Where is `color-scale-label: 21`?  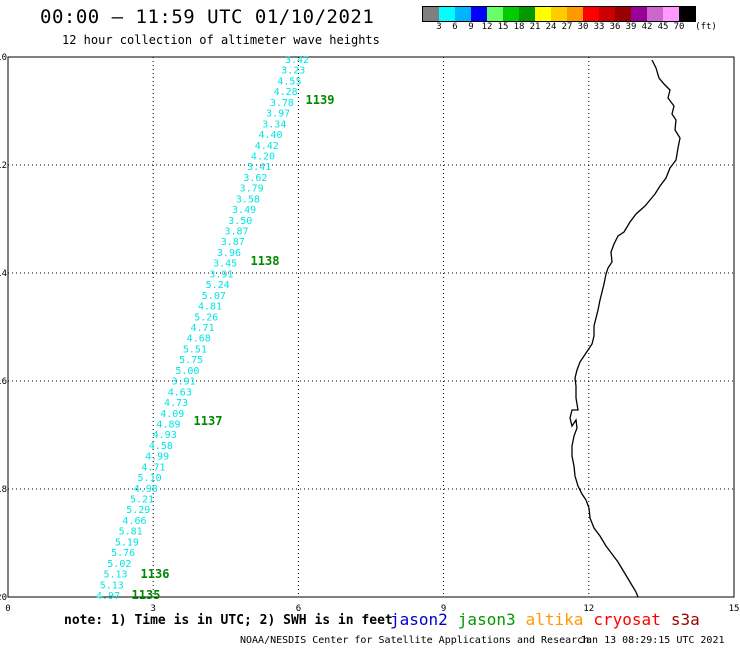
color-scale-label: 21 is located at coordinates (535, 27).